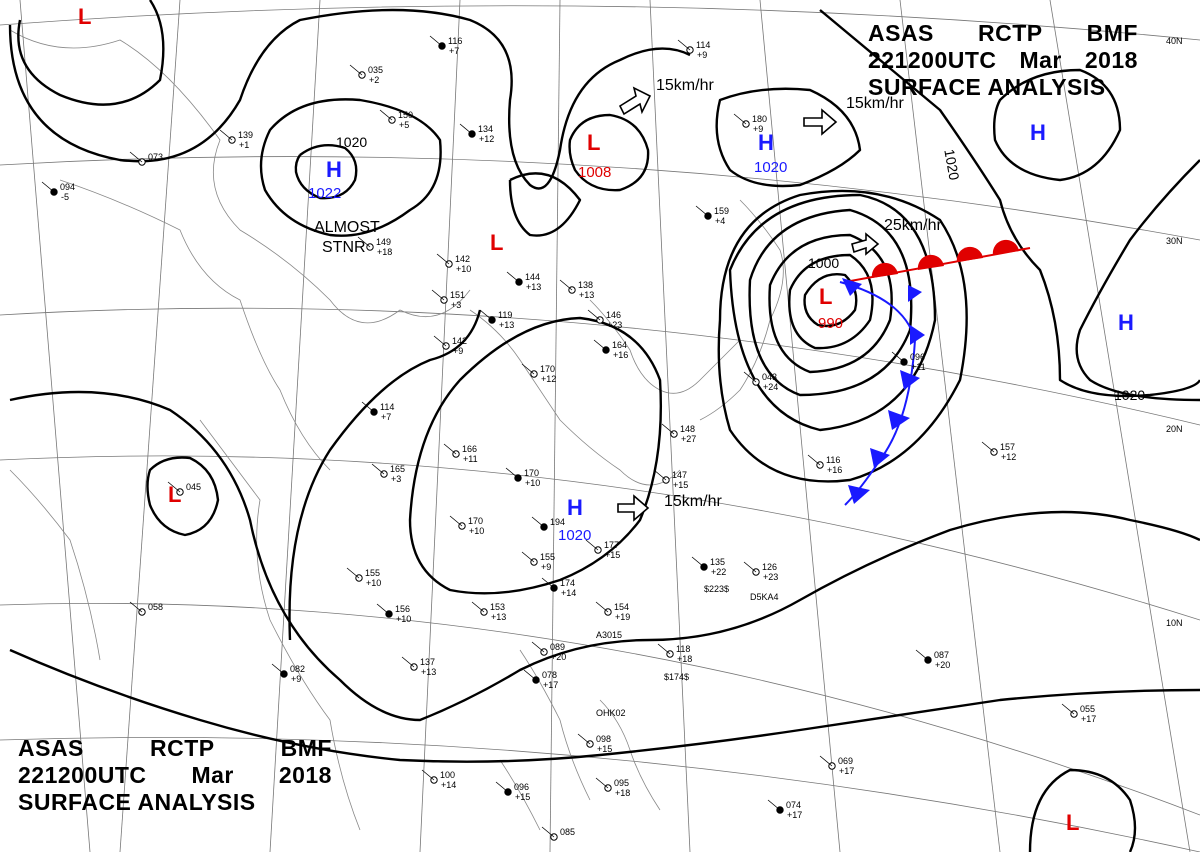 The image size is (1200, 852). What do you see at coordinates (1082, 810) in the screenshot?
I see `isobar-se-low` at bounding box center [1082, 810].